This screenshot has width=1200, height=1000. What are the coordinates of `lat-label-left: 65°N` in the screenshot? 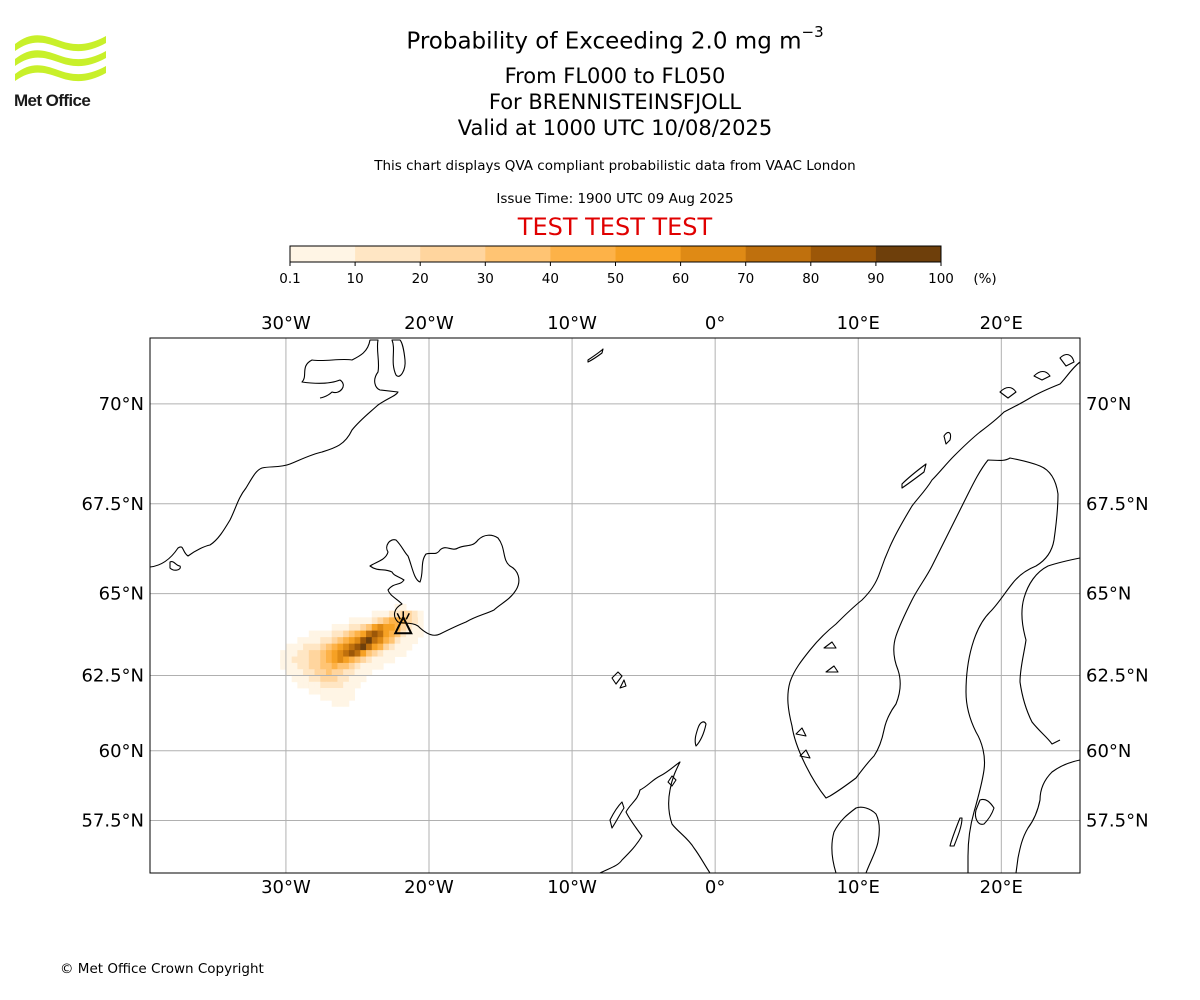 It's located at (121, 594).